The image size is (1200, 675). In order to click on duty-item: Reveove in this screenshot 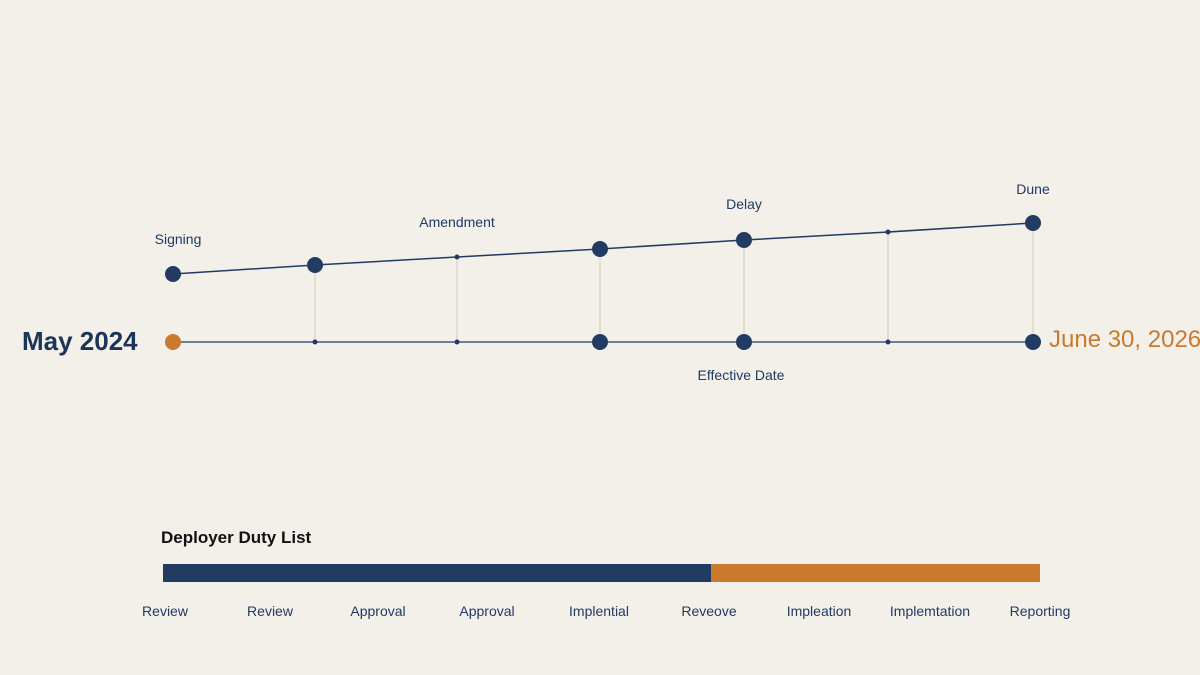, I will do `click(709, 611)`.